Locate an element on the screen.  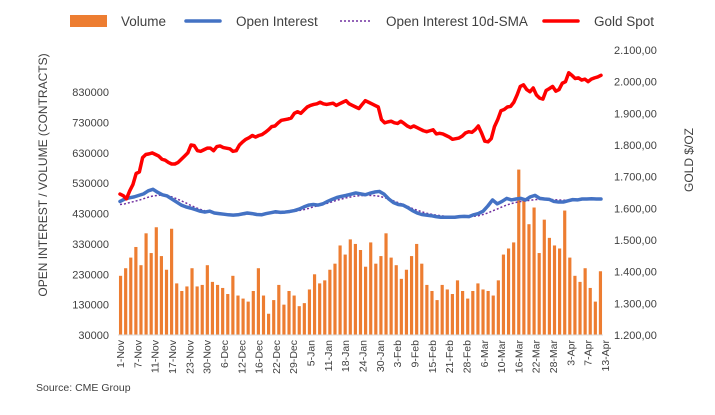
x-tick-label: 29-Dec is located at coordinates (294, 357).